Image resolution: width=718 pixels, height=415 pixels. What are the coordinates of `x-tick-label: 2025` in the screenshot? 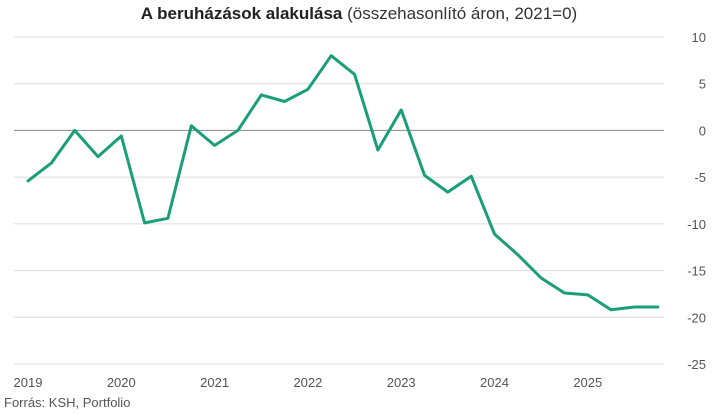 It's located at (587, 382).